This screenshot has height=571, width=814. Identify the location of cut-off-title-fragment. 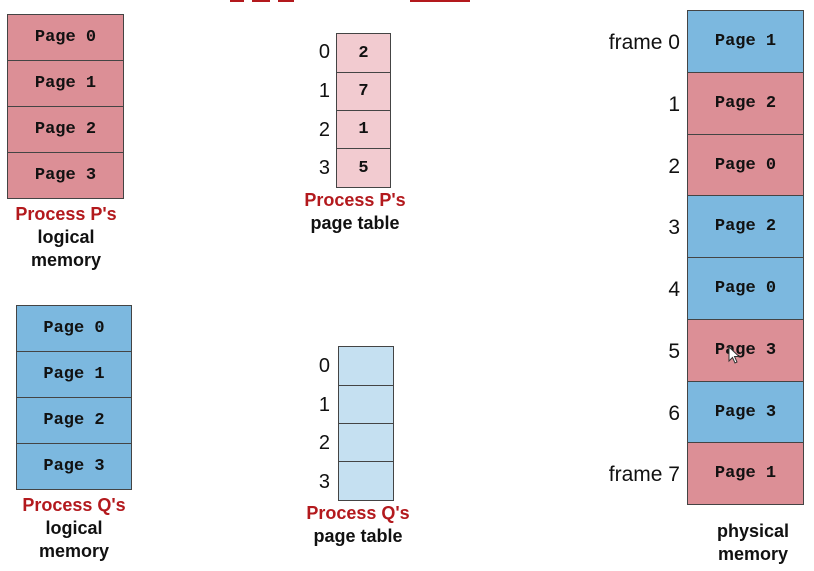
(330, 1).